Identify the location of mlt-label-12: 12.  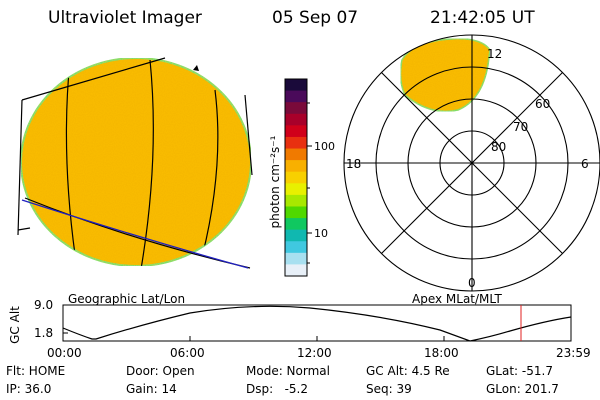
(495, 54).